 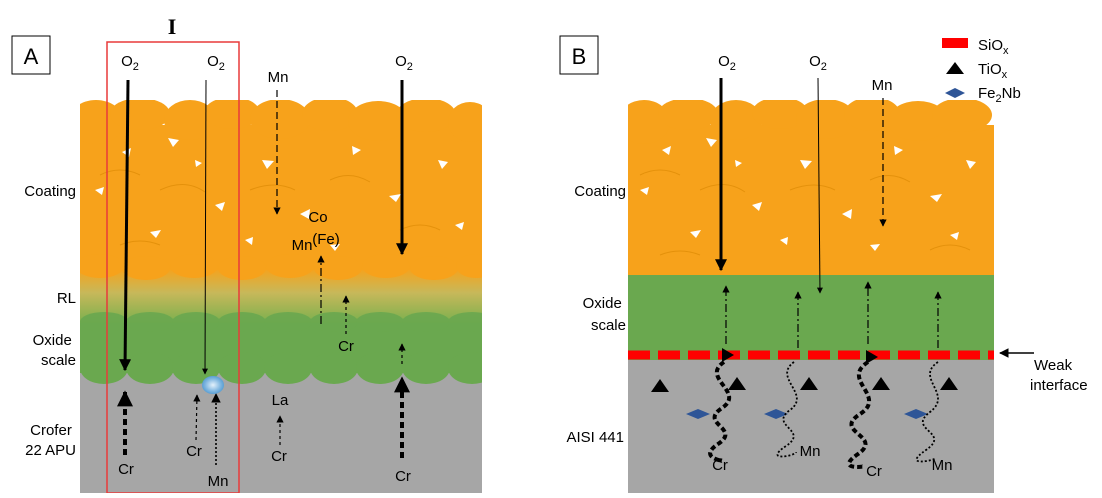 I want to click on legend-sio2-label: SiOx, so click(x=993, y=47).